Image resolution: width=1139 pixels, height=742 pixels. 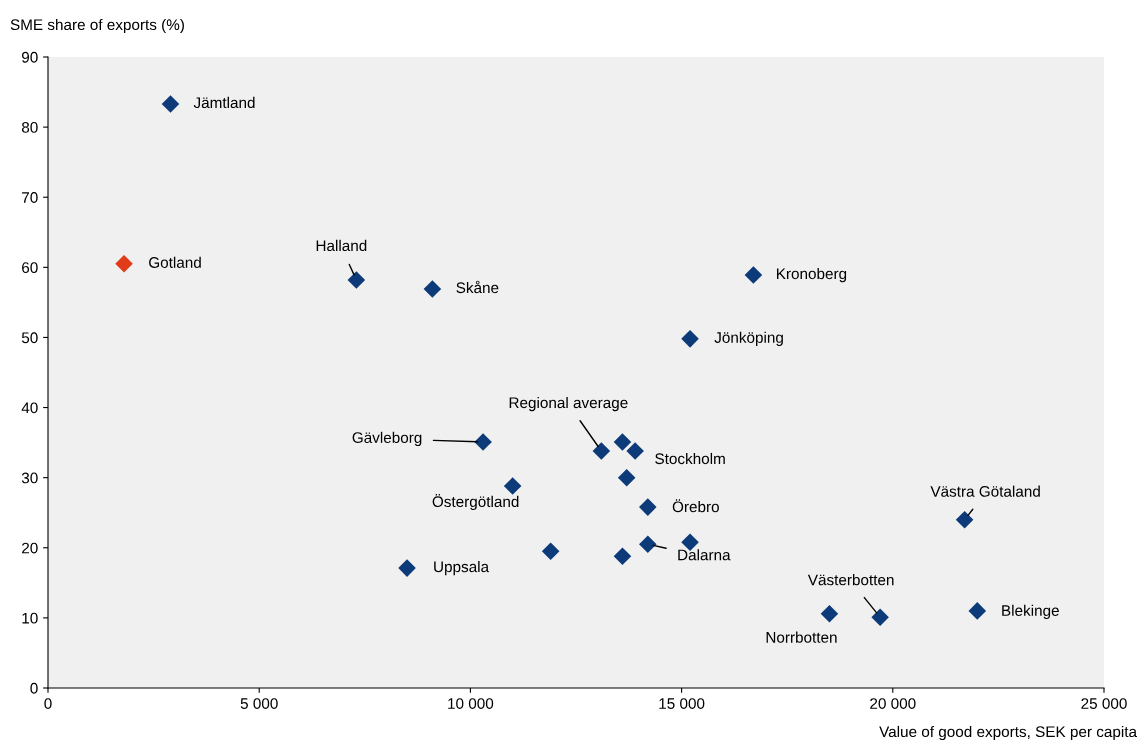 I want to click on y-tick-label: 30, so click(x=29, y=478).